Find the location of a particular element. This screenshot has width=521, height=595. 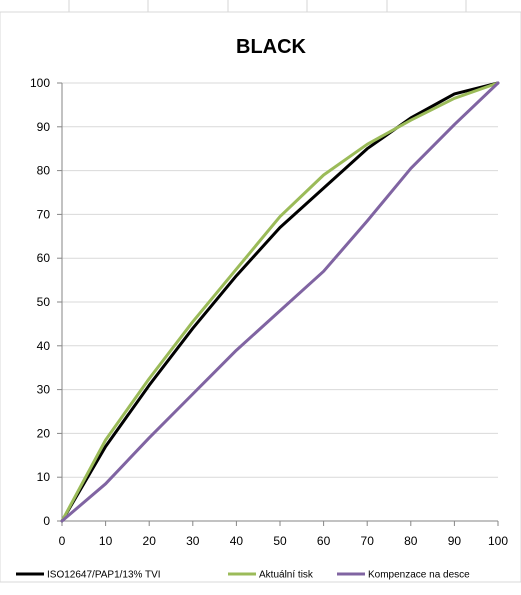

y-tick-label: 90 is located at coordinates (44, 127).